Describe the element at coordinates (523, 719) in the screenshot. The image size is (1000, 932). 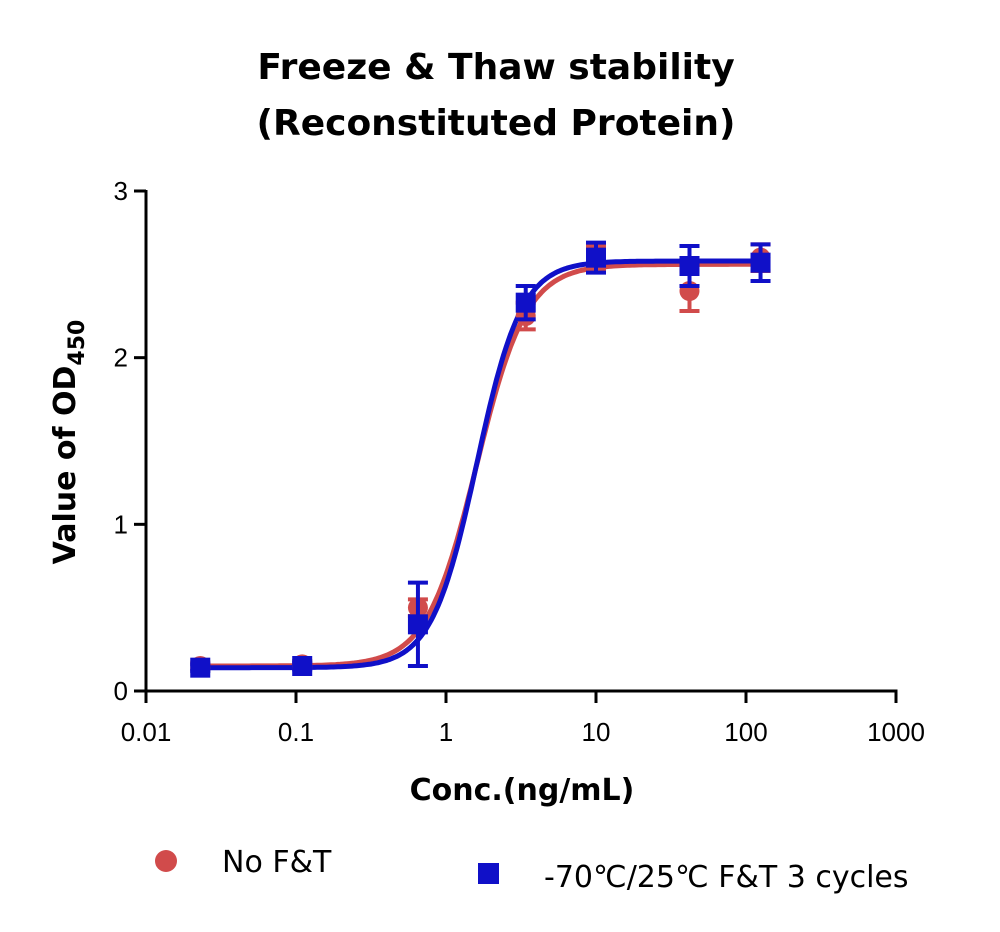
I see `x-axis-ticks: 0.01 0.1 1 10 100 1000` at that location.